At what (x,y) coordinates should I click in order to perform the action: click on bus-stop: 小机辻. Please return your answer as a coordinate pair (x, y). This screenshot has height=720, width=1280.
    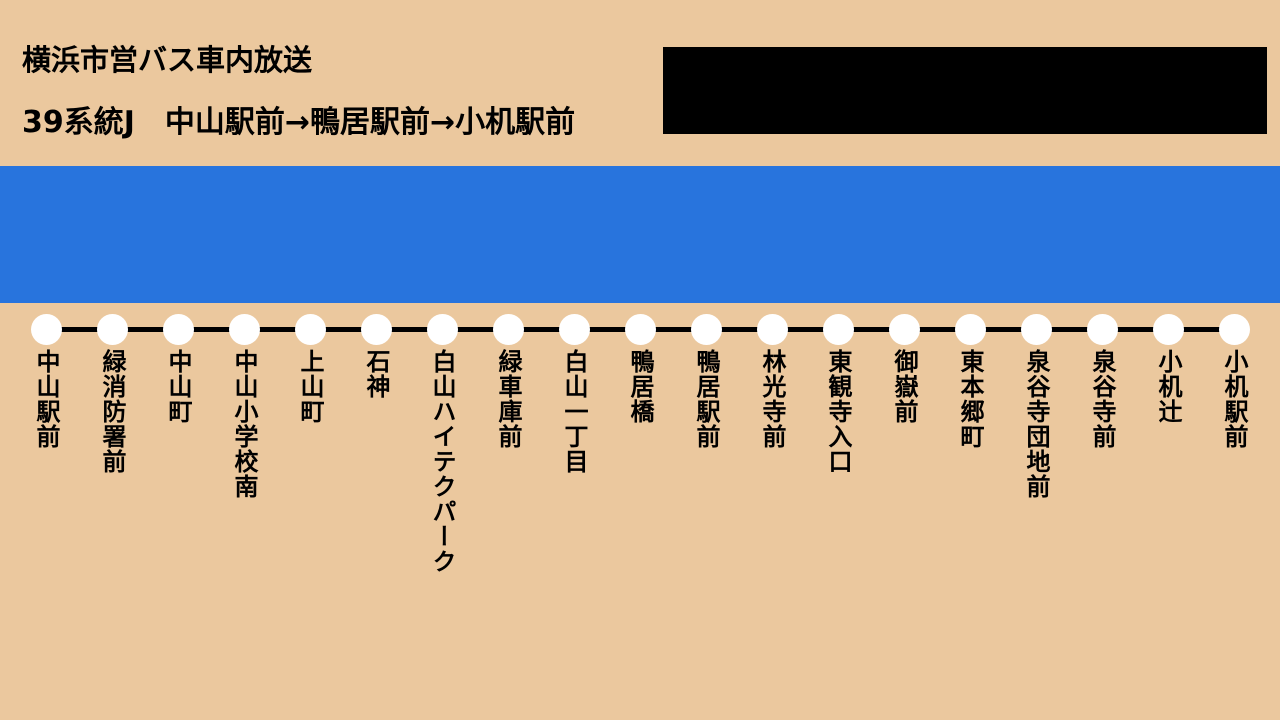
    Looking at the image, I should click on (1168, 369).